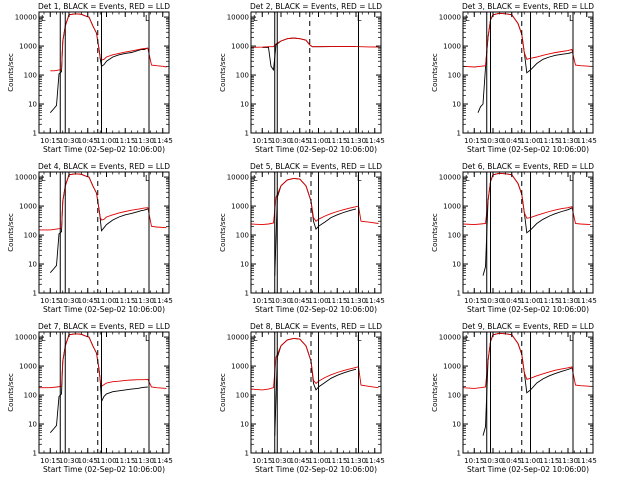 The image size is (640, 485). What do you see at coordinates (571, 338) in the screenshot?
I see `corner-marker-right: L` at bounding box center [571, 338].